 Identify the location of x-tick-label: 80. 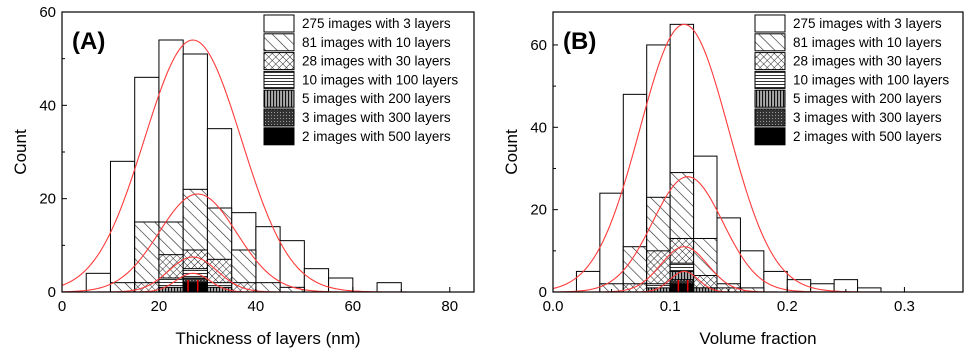
(449, 306).